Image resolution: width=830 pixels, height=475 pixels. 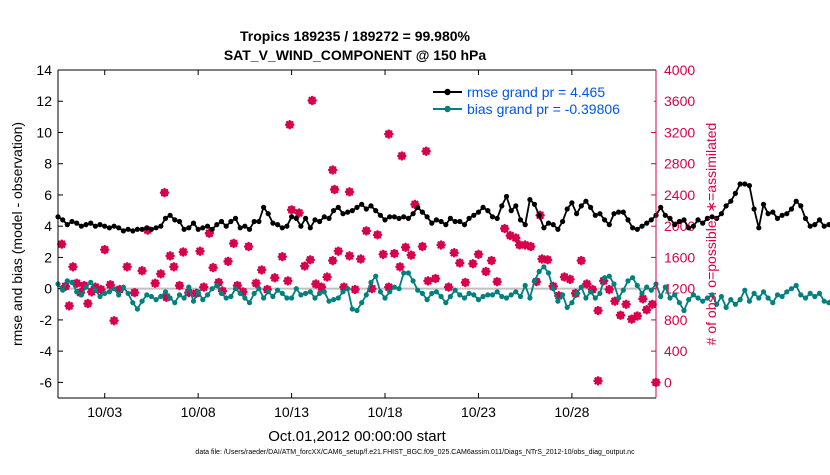 I want to click on chart-title: Tropics 189235 / 189272 = 99.980%, so click(x=355, y=36).